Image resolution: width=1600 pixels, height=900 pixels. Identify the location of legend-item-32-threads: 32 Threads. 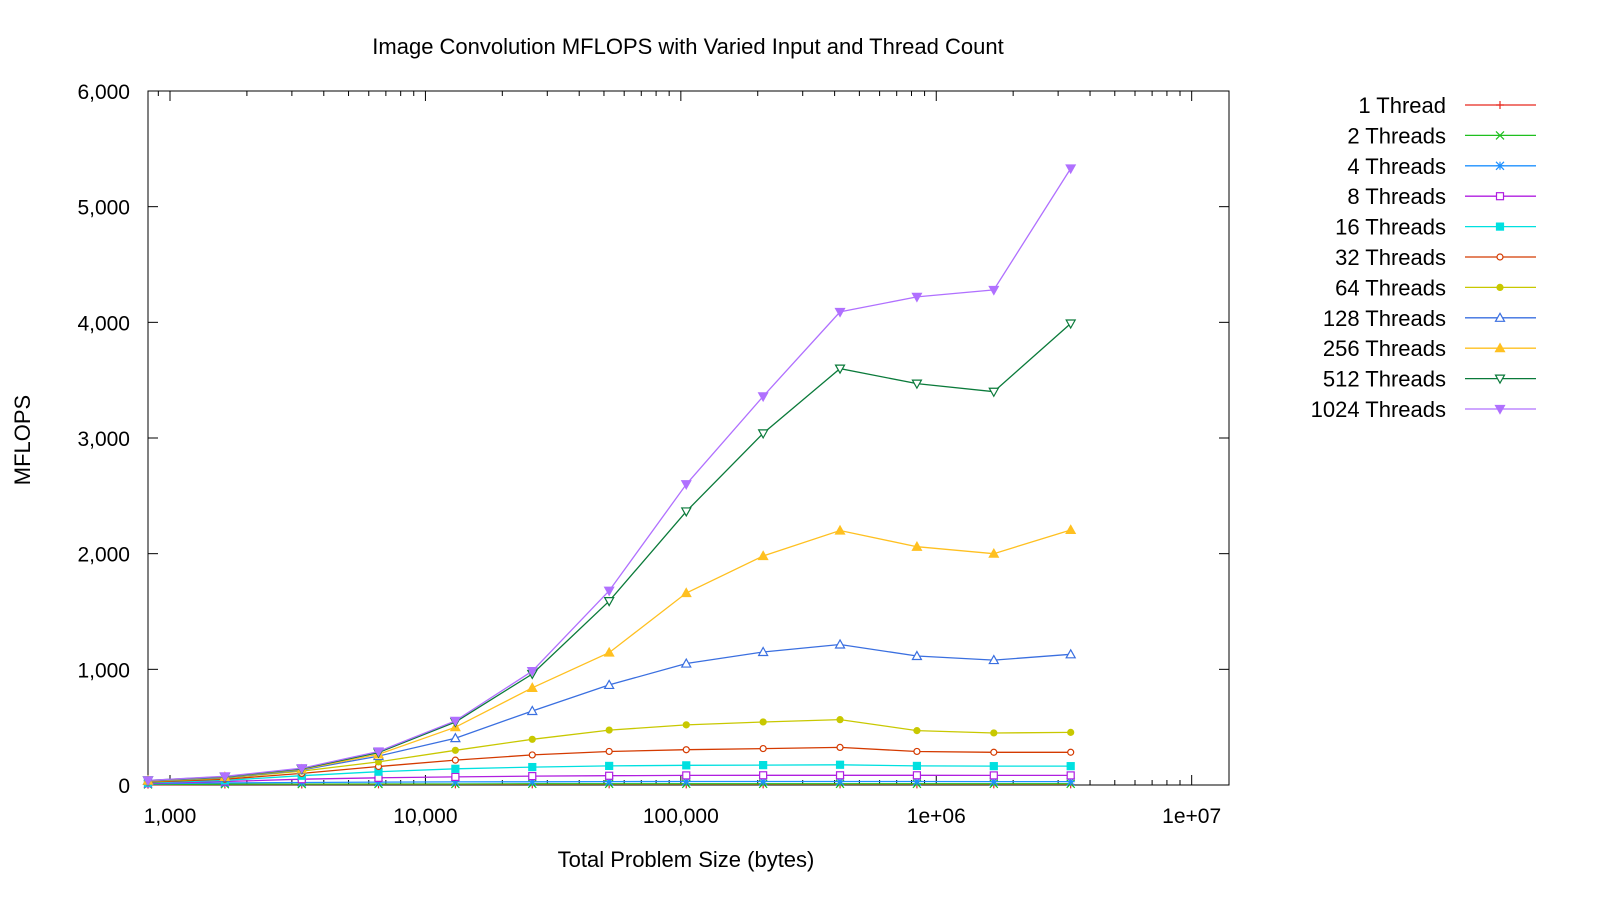
(1435, 257).